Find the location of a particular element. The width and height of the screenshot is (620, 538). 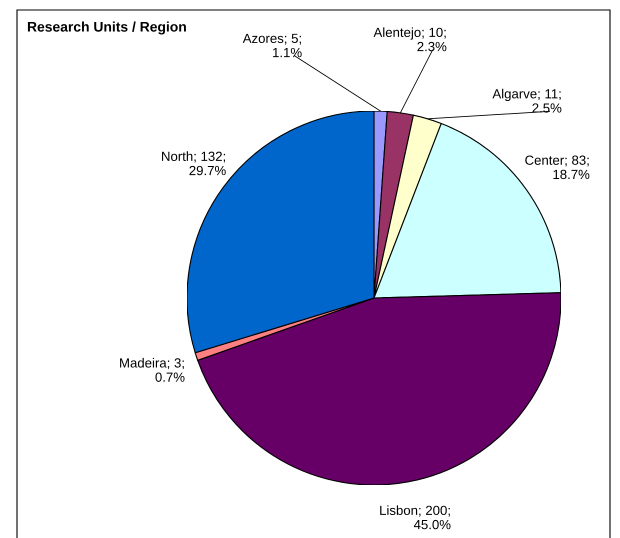

chart-title: Research Units / Region is located at coordinates (107, 28).